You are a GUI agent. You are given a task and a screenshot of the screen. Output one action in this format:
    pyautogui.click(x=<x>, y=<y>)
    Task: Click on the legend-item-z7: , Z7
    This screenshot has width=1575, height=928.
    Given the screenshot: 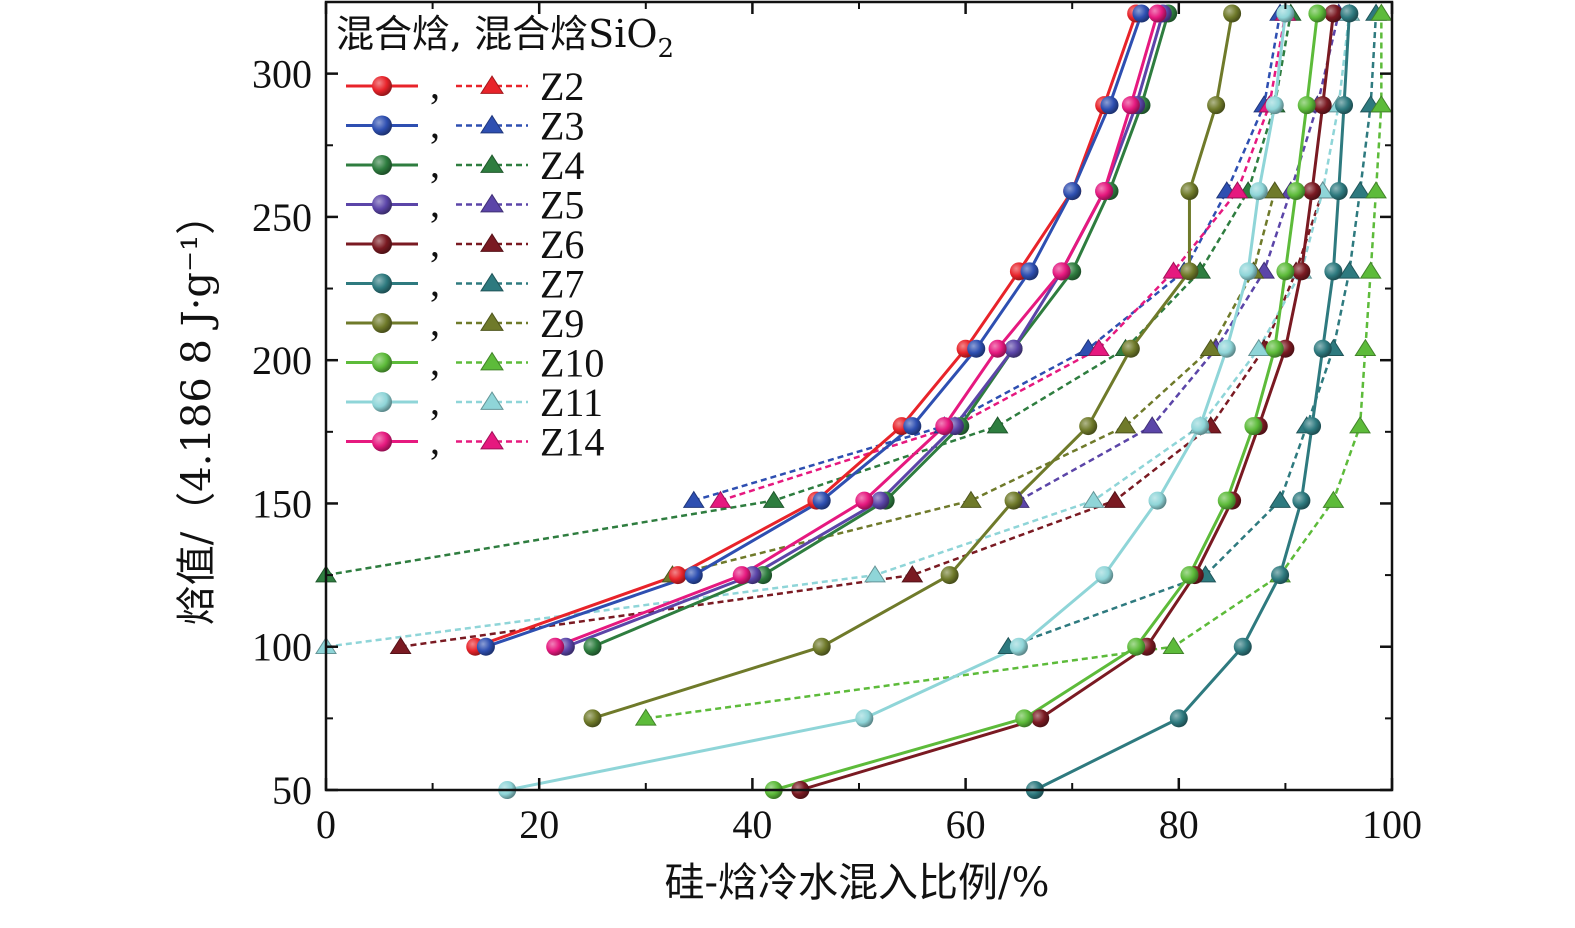 What is the action you would take?
    pyautogui.click(x=465, y=283)
    